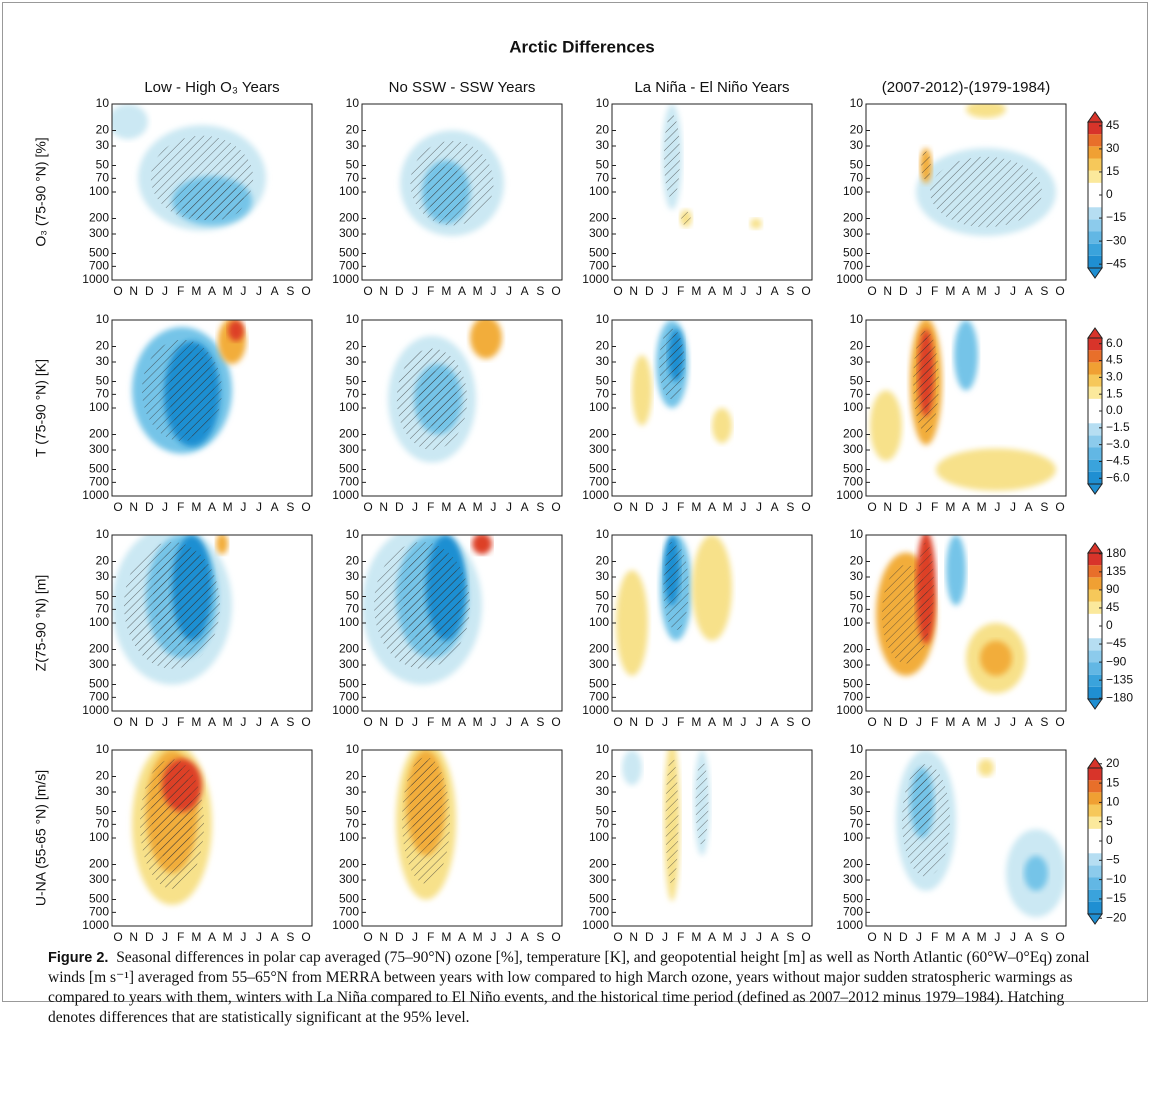  Describe the element at coordinates (172, 827) in the screenshot. I see `field` at that location.